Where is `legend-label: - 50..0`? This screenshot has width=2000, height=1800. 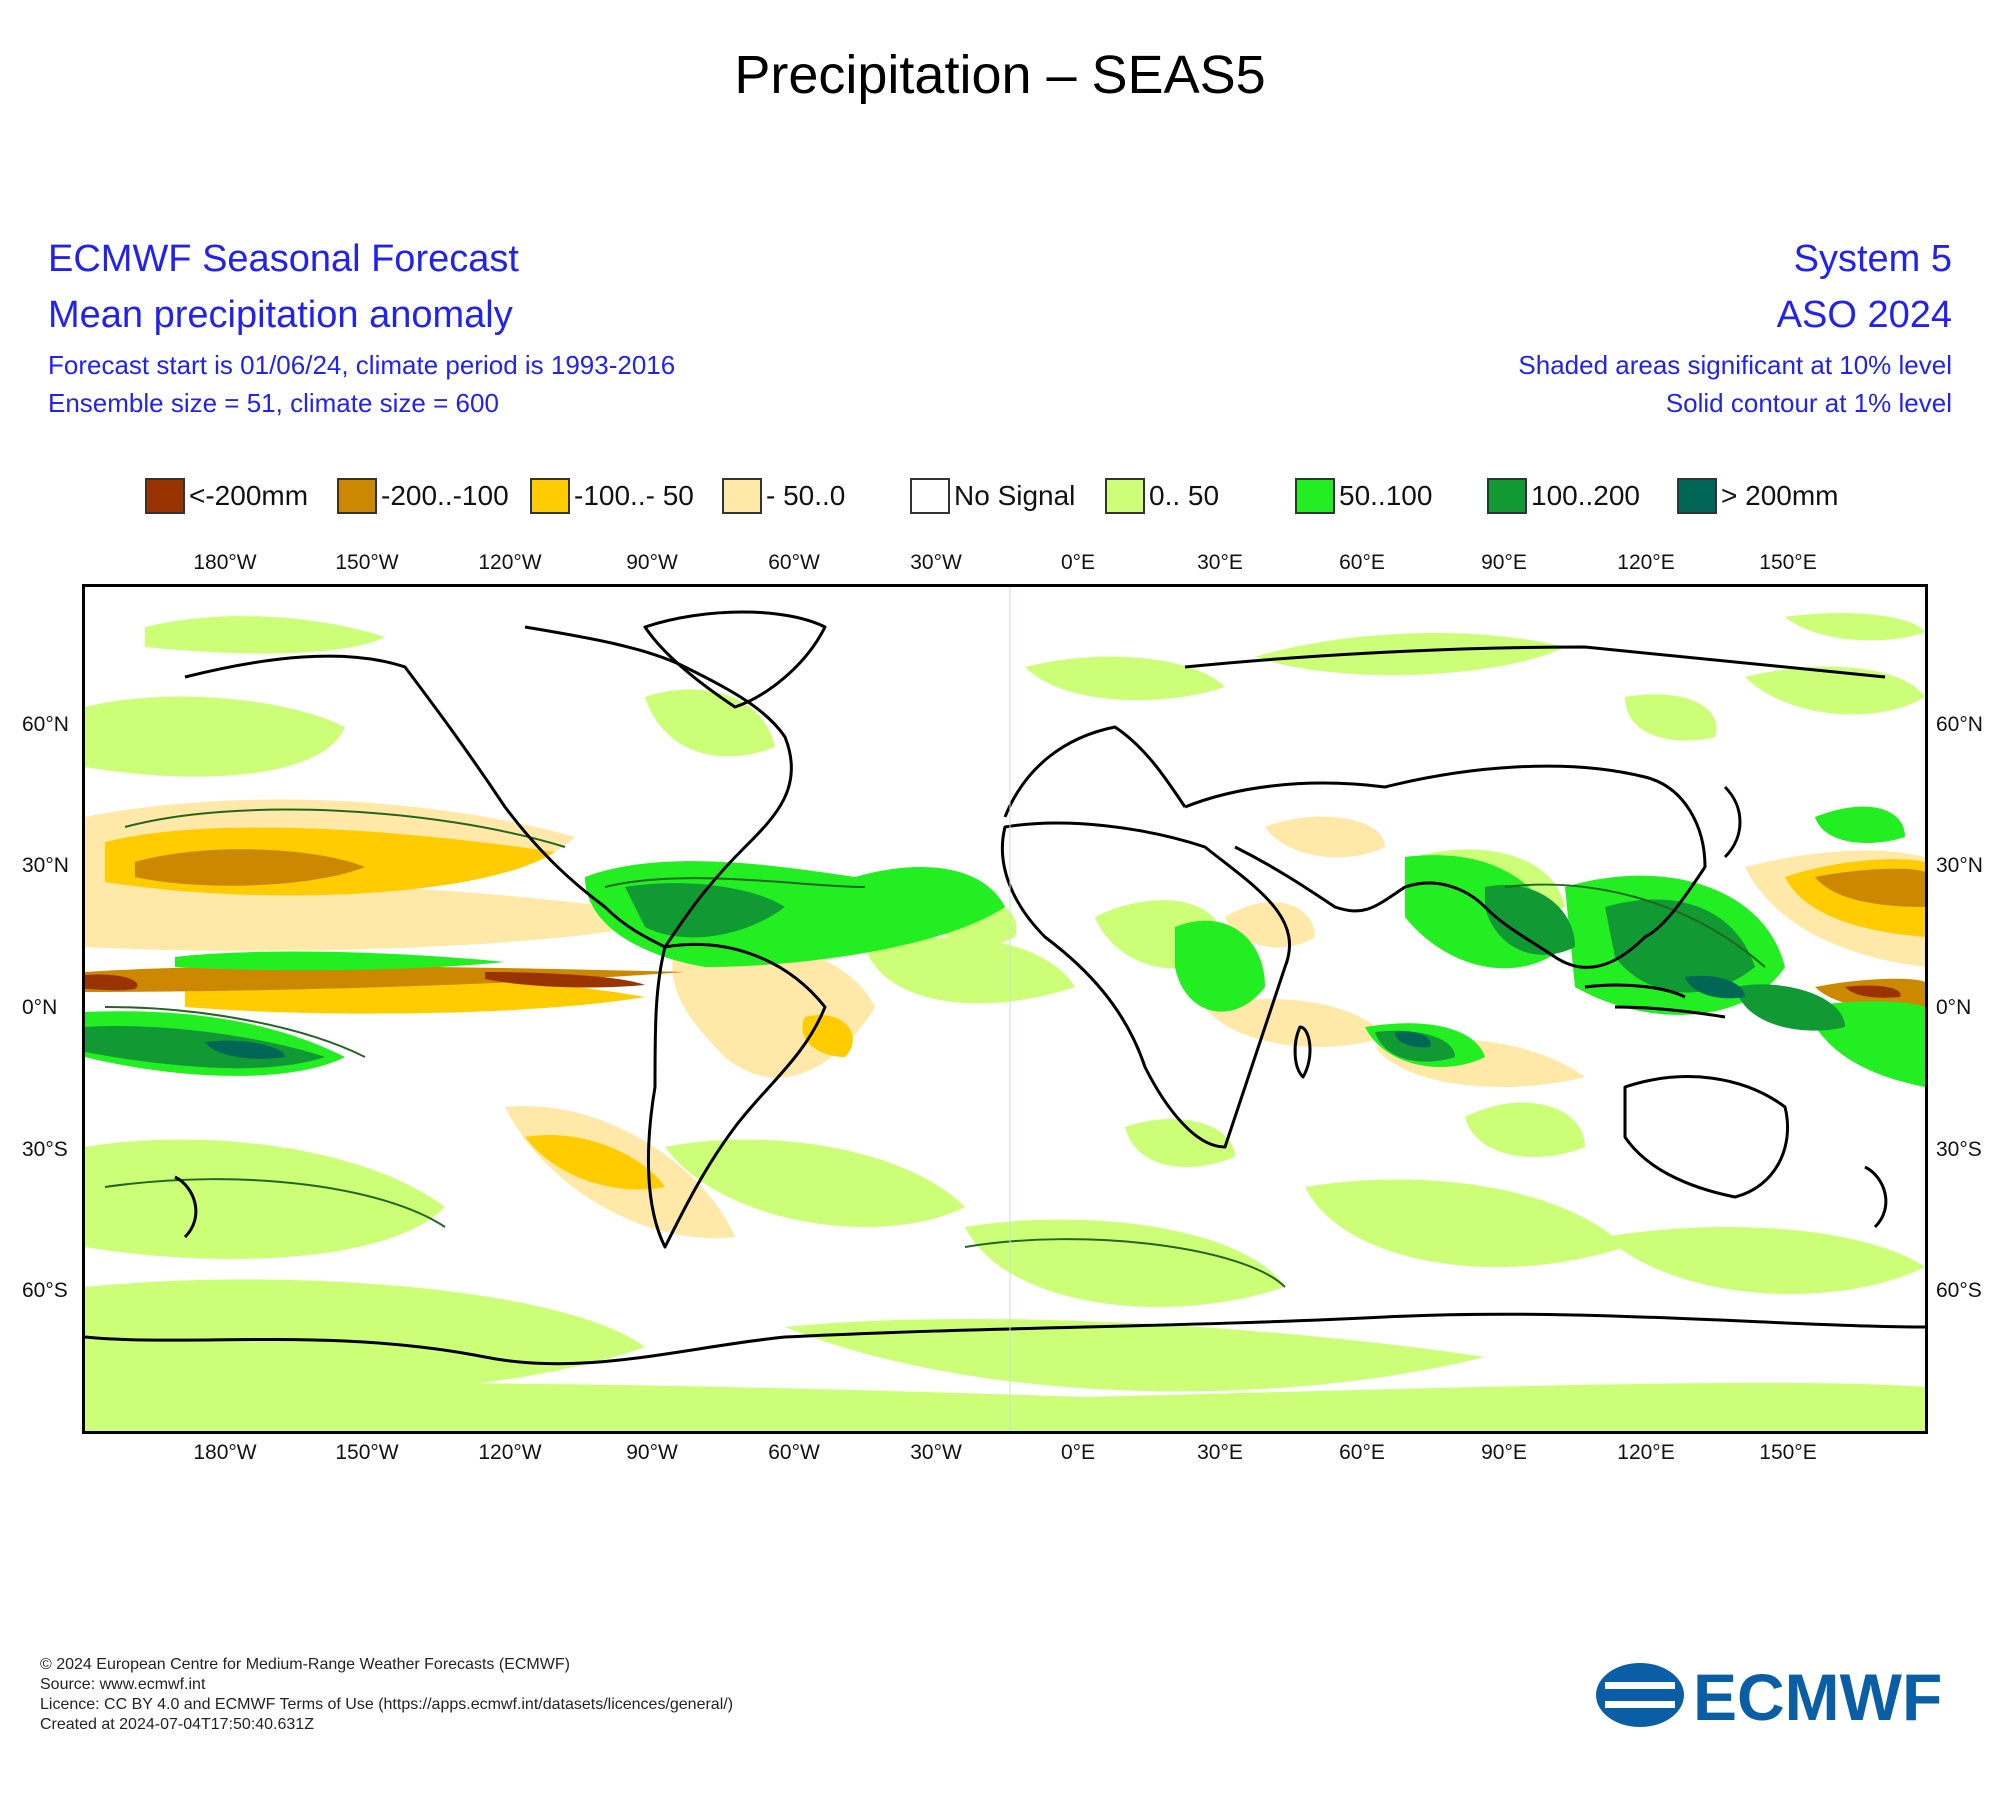 legend-label: - 50..0 is located at coordinates (806, 495).